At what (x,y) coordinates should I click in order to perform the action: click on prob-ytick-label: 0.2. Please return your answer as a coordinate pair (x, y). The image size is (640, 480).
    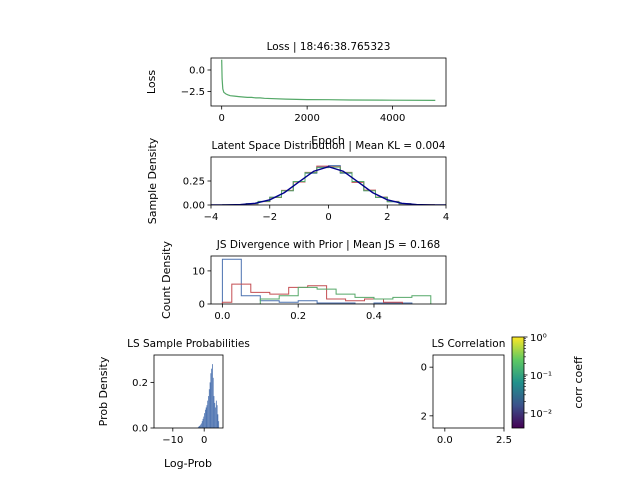
    Looking at the image, I should click on (140, 383).